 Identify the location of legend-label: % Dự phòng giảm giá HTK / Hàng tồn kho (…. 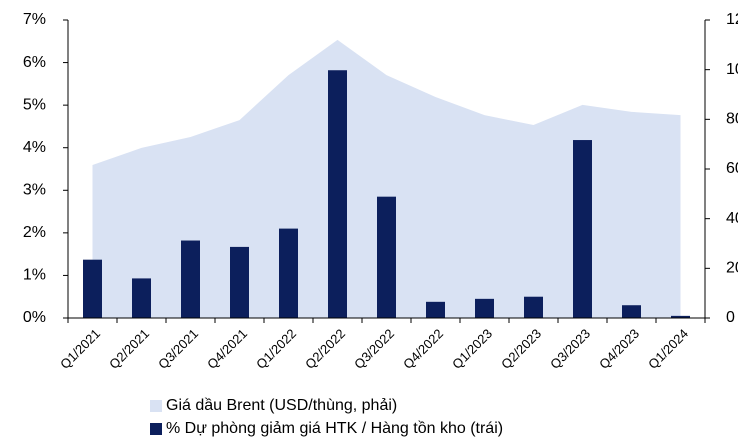
(334, 428).